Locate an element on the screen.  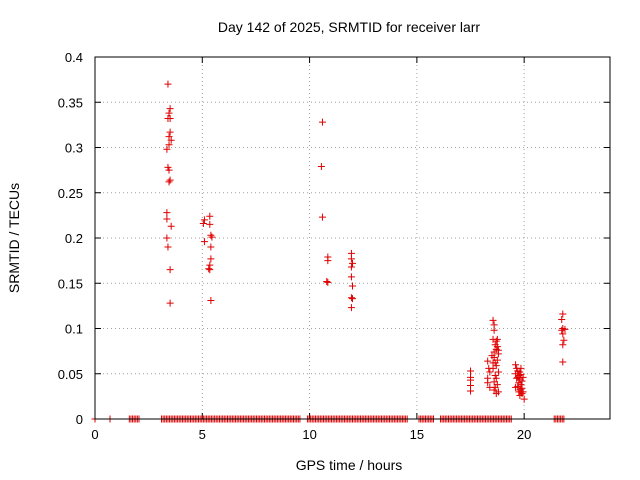
x-tick-label: 5 is located at coordinates (202, 434).